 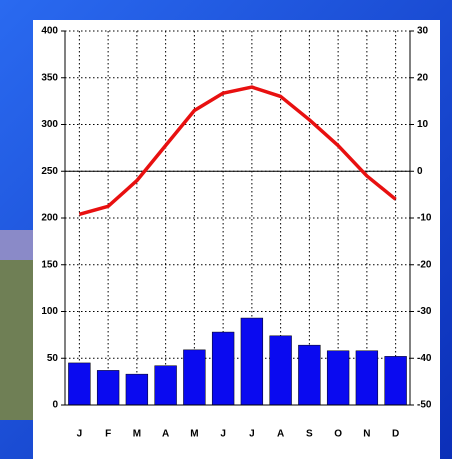 What do you see at coordinates (17, 340) in the screenshot?
I see `landscape-field` at bounding box center [17, 340].